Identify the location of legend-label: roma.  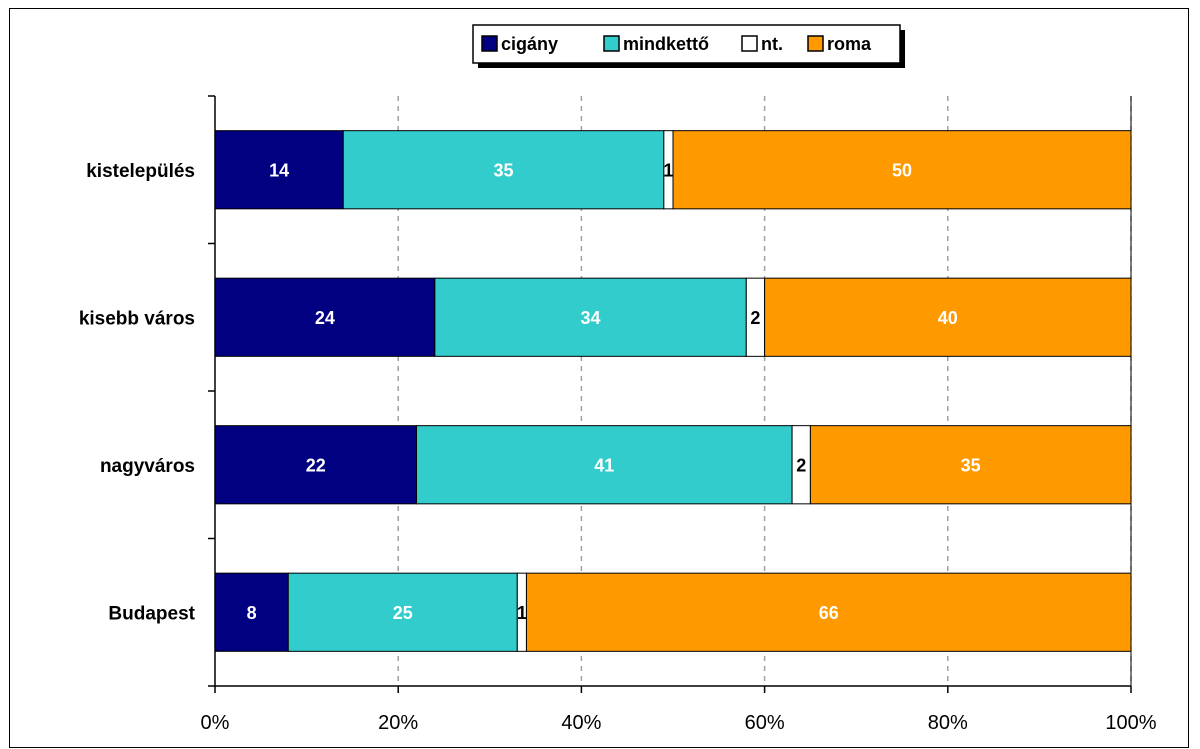
(849, 44).